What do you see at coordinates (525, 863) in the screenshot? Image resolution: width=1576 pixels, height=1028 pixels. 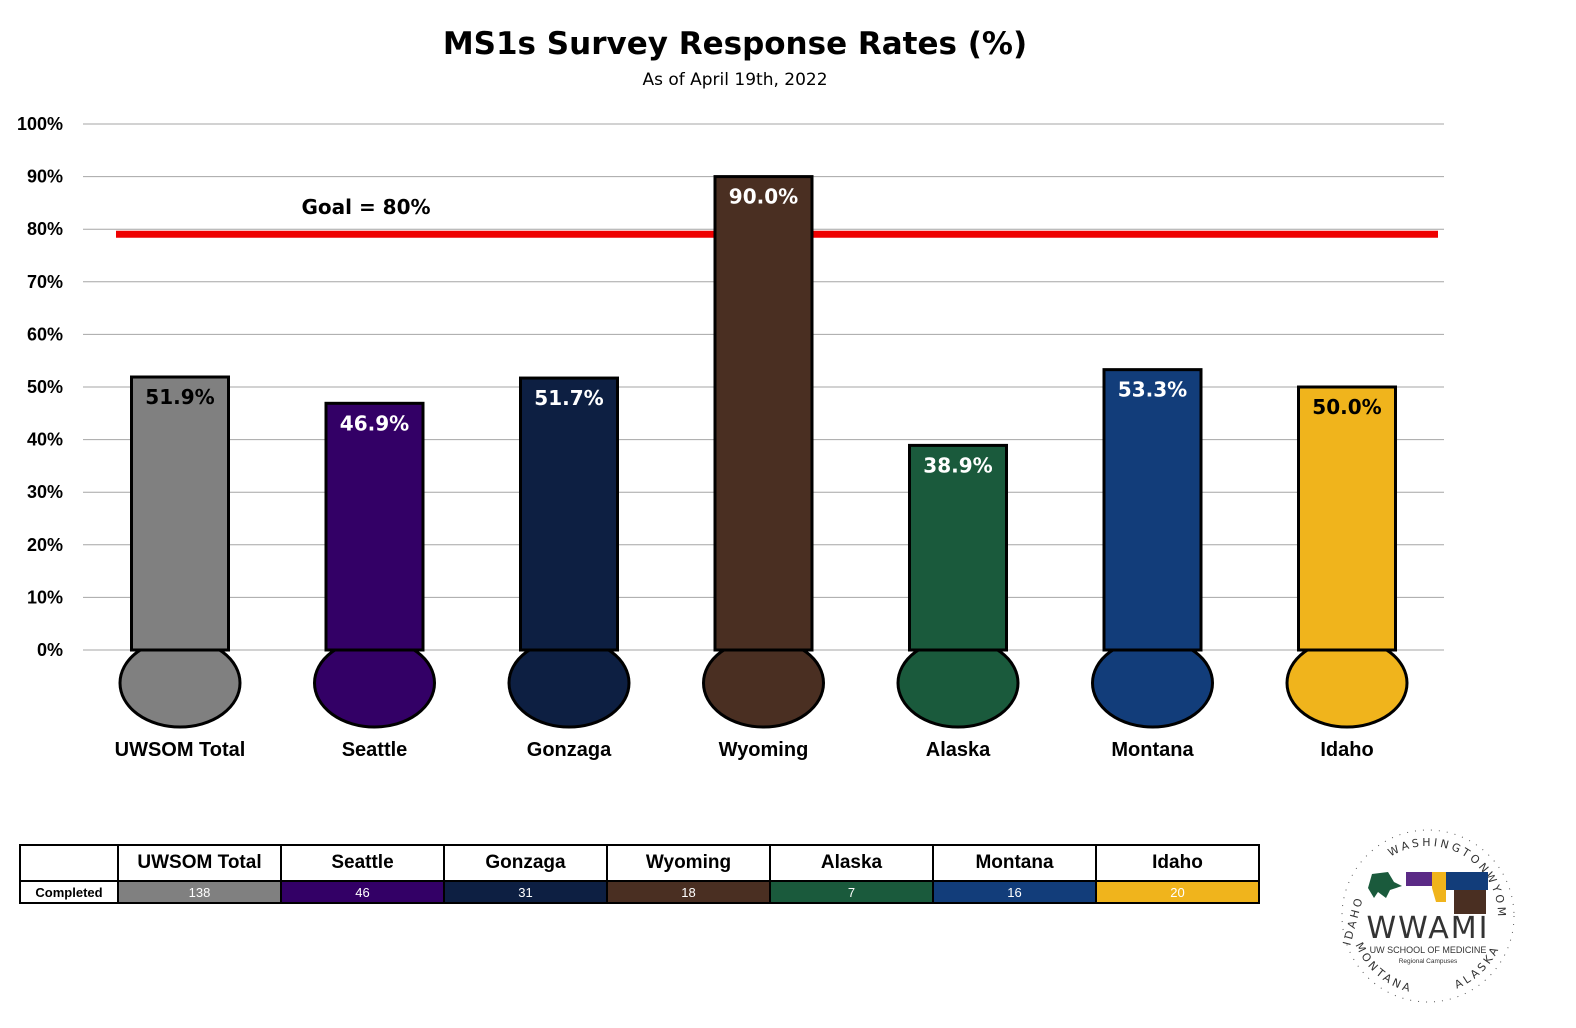 I see `table-header-cell: Gonzaga` at bounding box center [525, 863].